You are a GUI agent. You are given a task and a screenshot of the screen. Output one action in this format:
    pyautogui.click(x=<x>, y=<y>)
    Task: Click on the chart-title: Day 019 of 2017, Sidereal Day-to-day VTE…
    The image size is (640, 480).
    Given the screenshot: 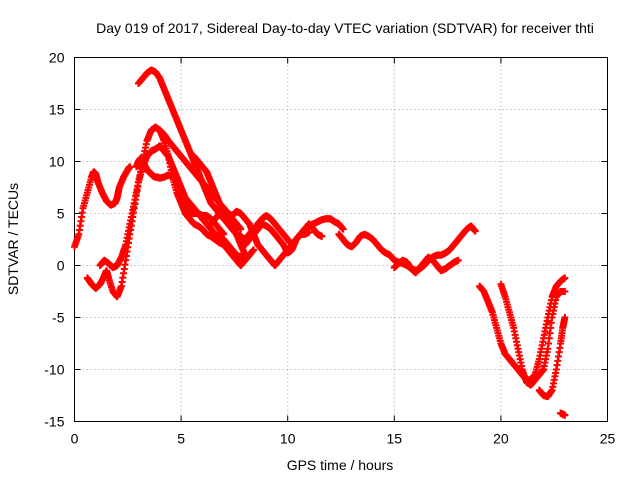 What is the action you would take?
    pyautogui.click(x=345, y=28)
    